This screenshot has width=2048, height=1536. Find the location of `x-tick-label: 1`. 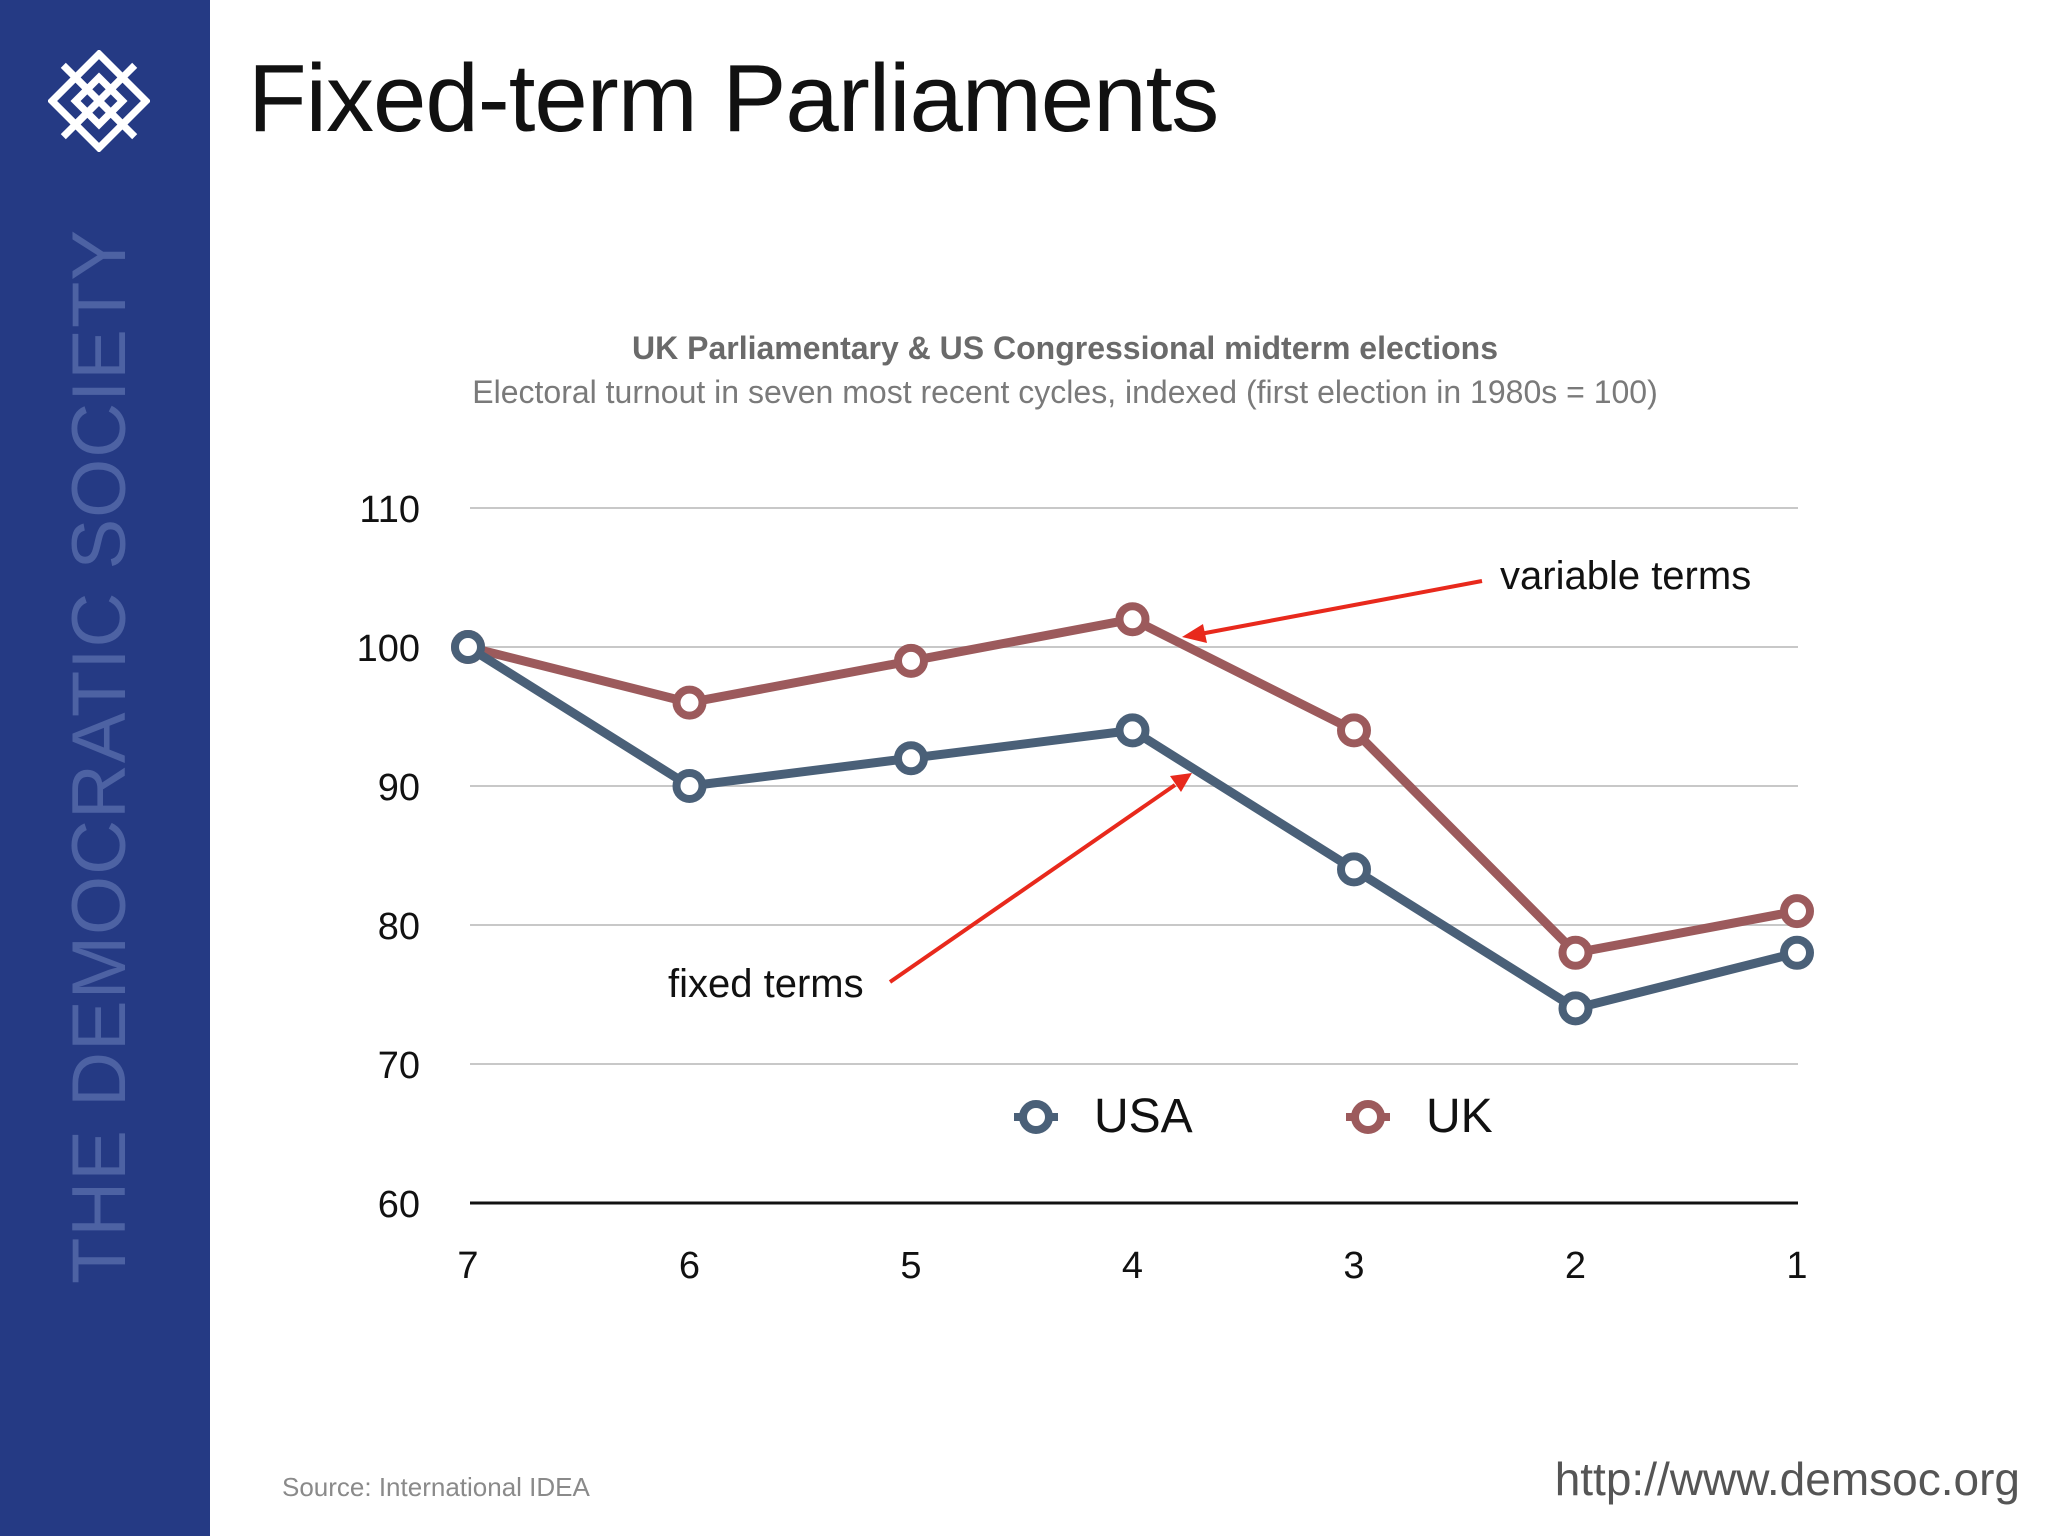

x-tick-label: 1 is located at coordinates (1796, 1266).